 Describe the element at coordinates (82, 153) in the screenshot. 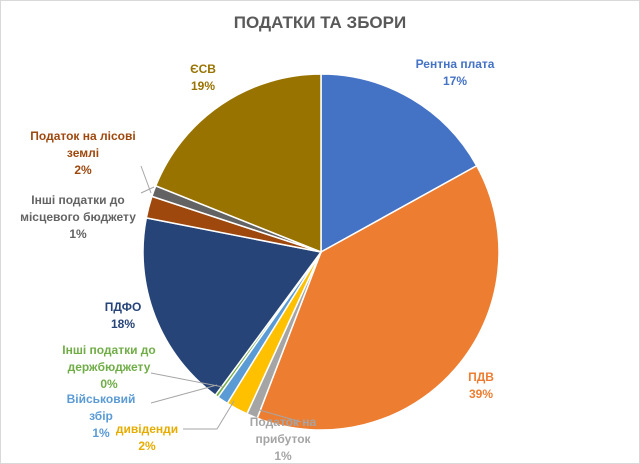

I see `slice-label-7: Податок на лісові землі 2%` at that location.